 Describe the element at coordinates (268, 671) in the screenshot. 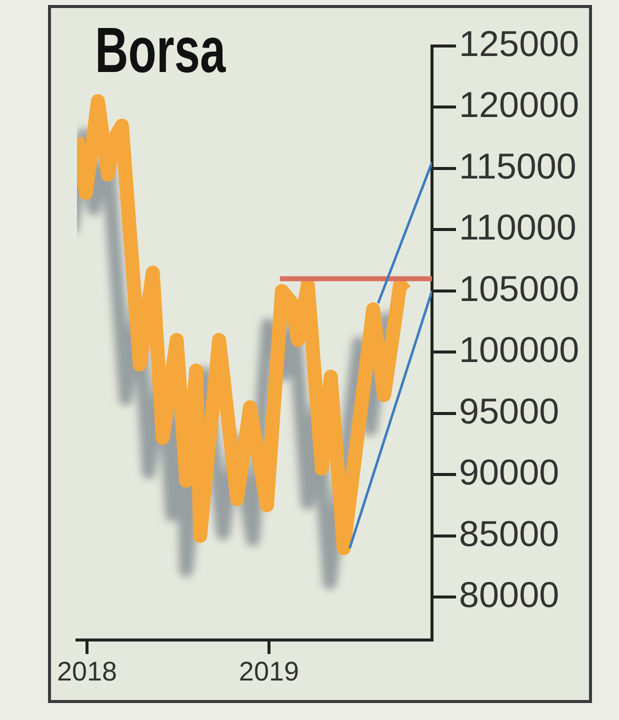

I see `x-tick-label: 2019` at that location.